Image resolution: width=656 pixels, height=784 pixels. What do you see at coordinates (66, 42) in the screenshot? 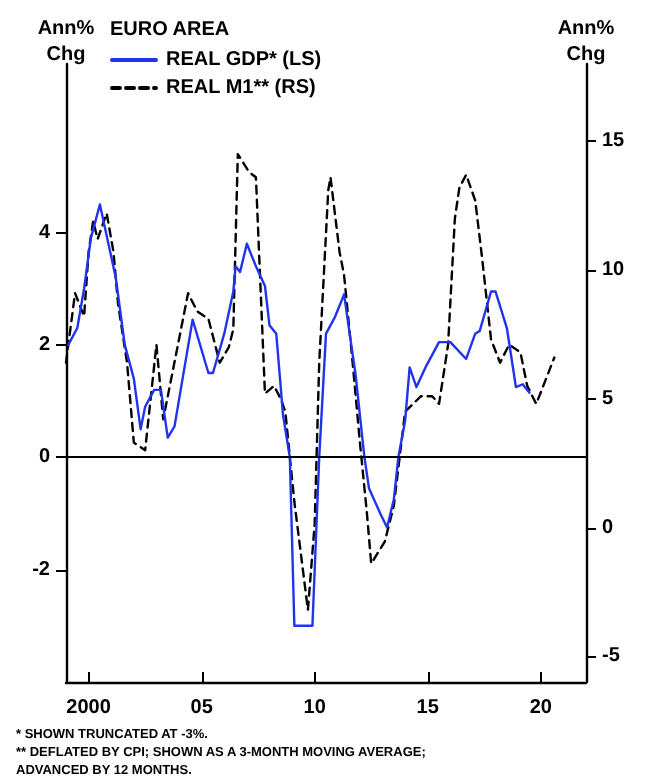
I see `y-axis-title: Ann% Chg` at bounding box center [66, 42].